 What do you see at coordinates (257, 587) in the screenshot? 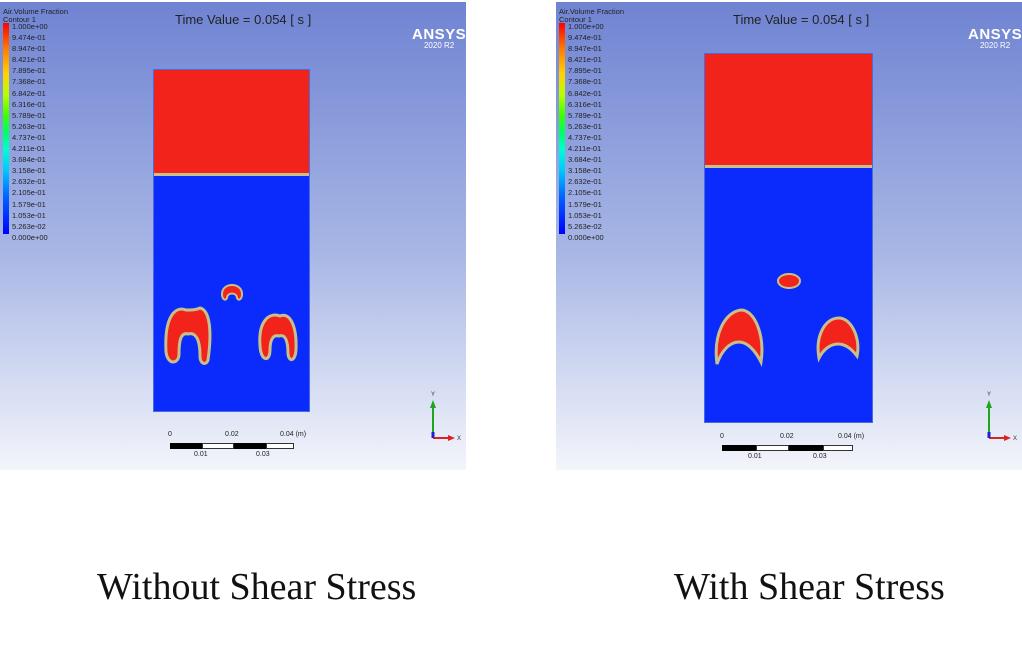
I see `caption-without-shear: Without Shear Stress` at bounding box center [257, 587].